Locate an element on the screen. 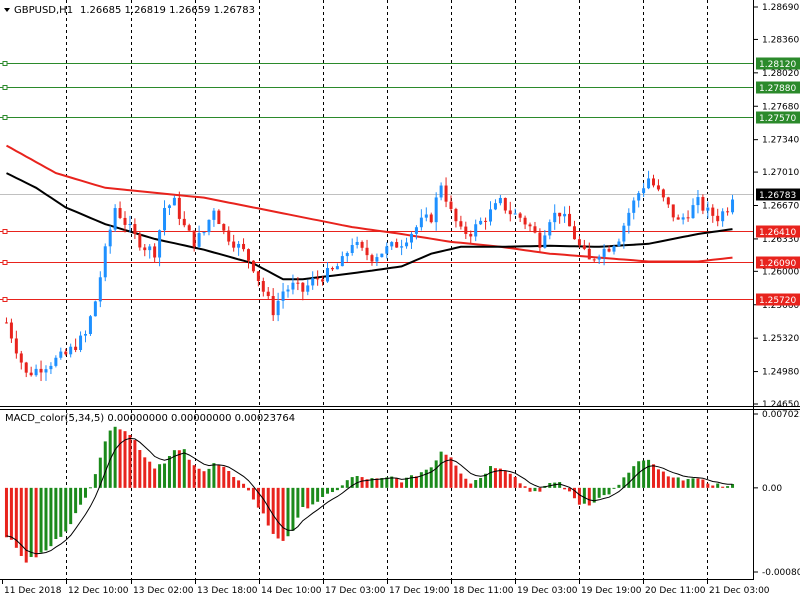  level-price-label: 1.27570 is located at coordinates (777, 119).